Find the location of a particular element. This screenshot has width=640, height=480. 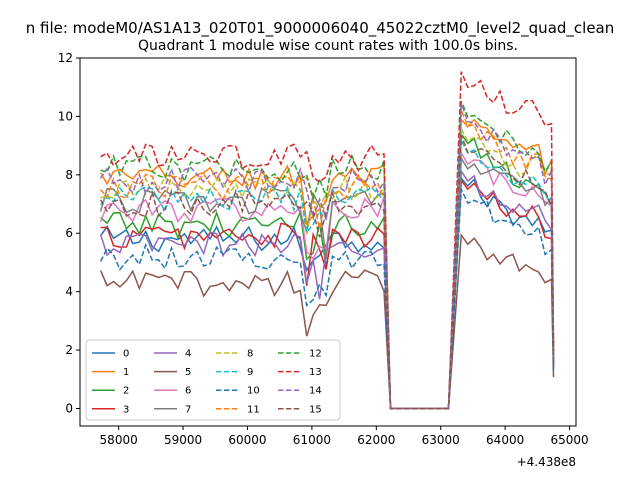

legend-label-0: 0 is located at coordinates (126, 354).